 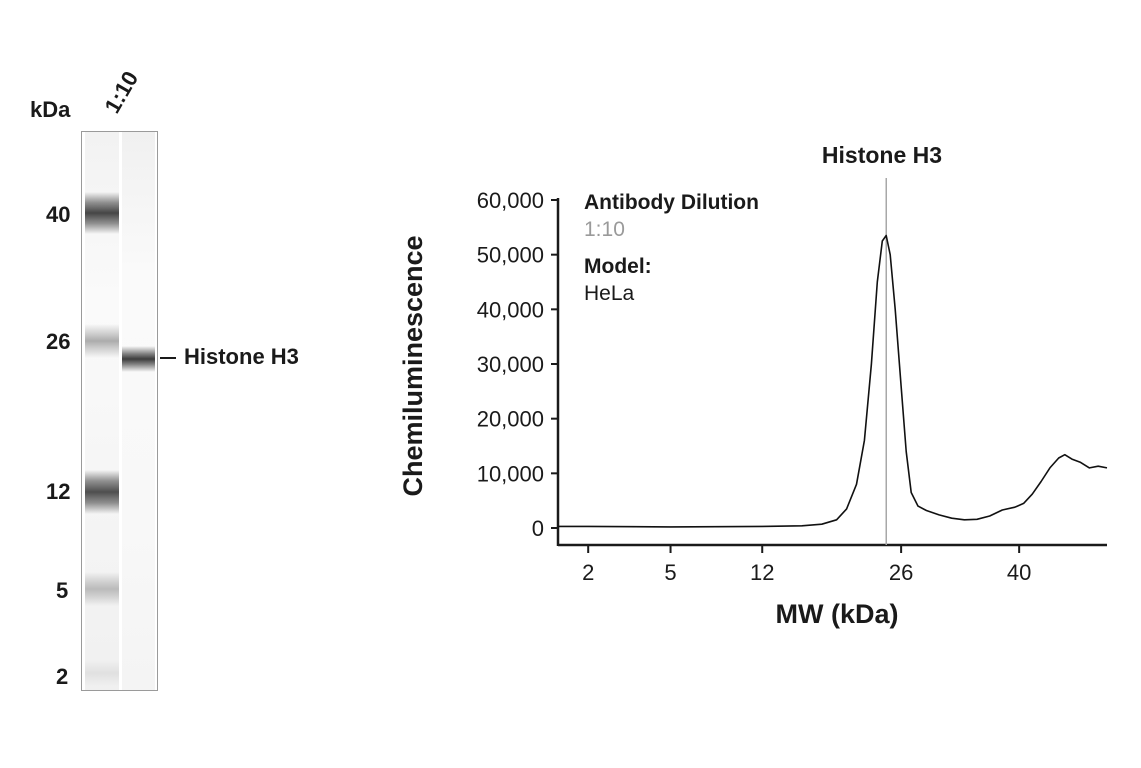 I want to click on x-tick-label: 12, so click(x=762, y=572).